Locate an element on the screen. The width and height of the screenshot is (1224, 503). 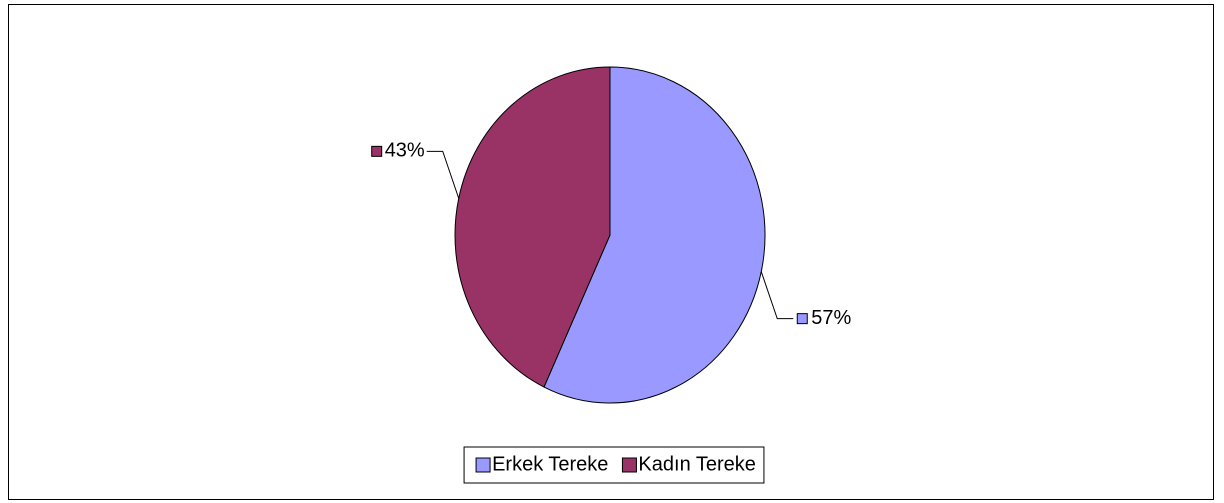
legend-box is located at coordinates (614, 465).